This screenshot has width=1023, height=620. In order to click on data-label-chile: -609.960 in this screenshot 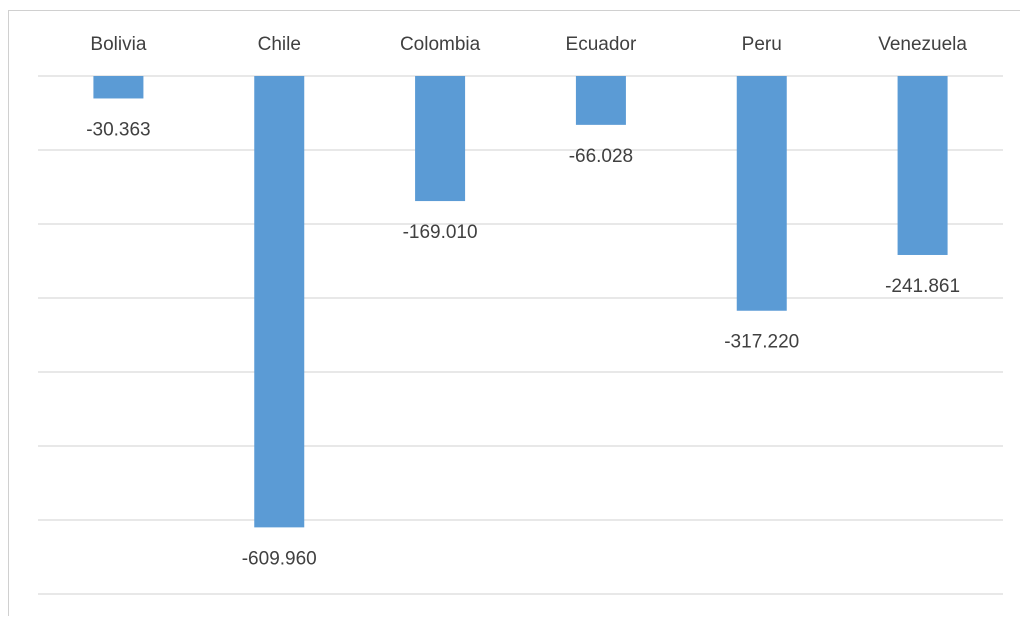, I will do `click(279, 558)`.